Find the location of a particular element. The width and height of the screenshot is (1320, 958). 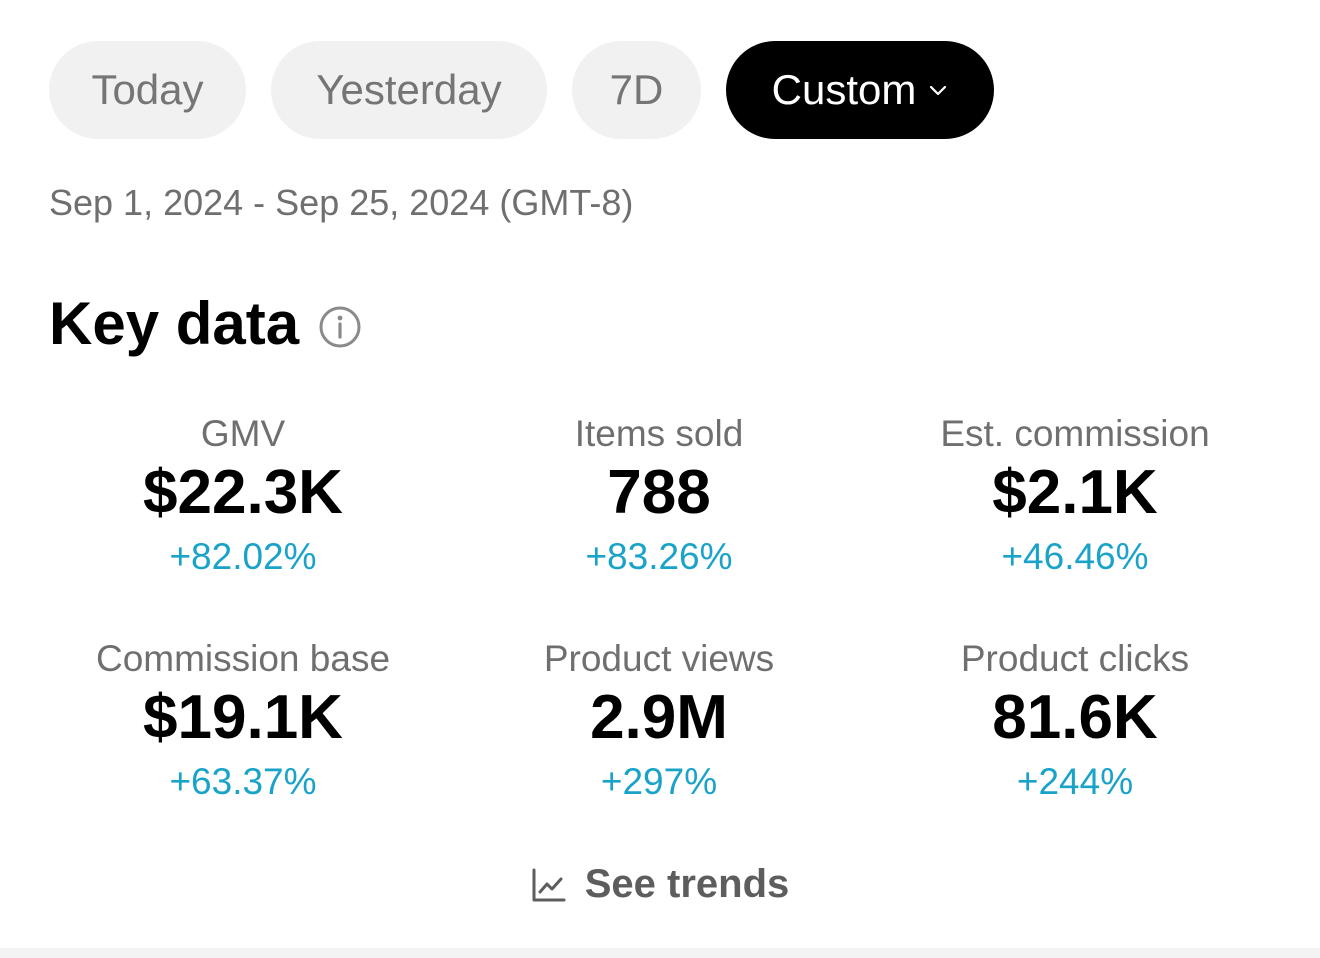

metric-est-commission: Est. commission $2.1K +46.46% is located at coordinates (1075, 522).